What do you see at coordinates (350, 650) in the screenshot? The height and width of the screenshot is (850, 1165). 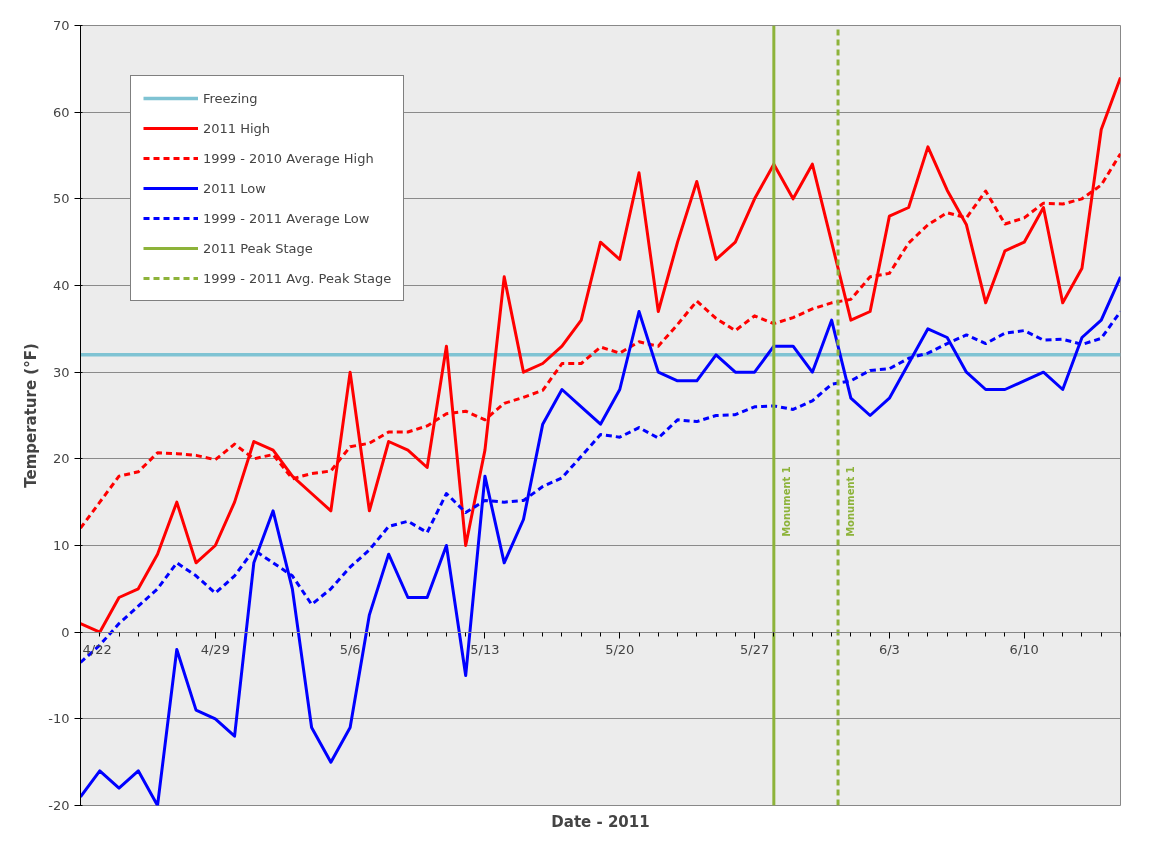 I see `x-tick-label: 5/6` at bounding box center [350, 650].